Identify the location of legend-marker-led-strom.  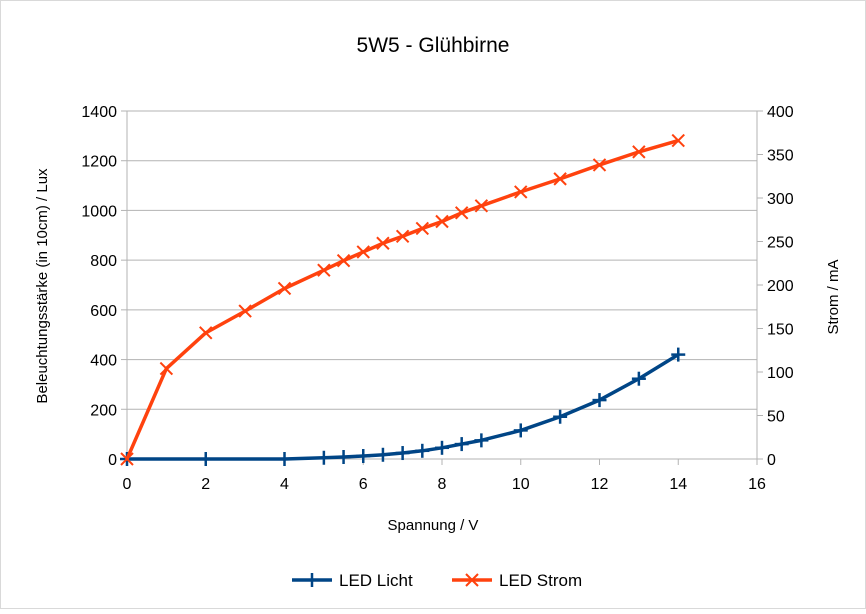
(472, 580).